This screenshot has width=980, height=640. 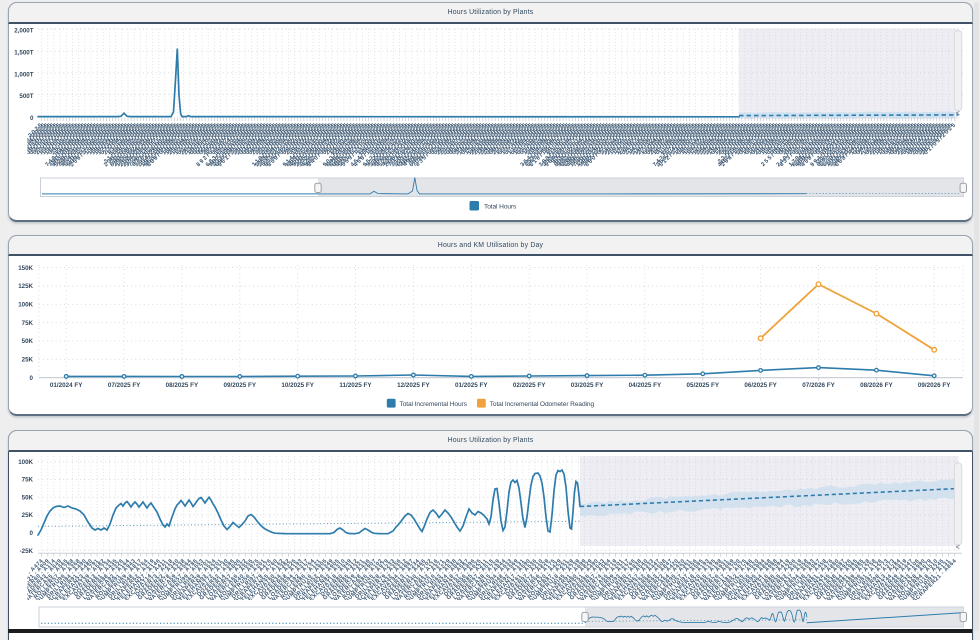 What do you see at coordinates (25, 268) in the screenshot?
I see `svg-text: 150K` at bounding box center [25, 268].